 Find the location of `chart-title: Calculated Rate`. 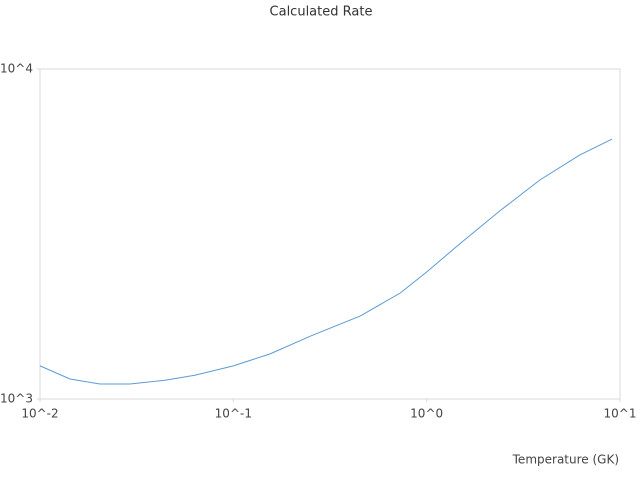

chart-title: Calculated Rate is located at coordinates (321, 12).